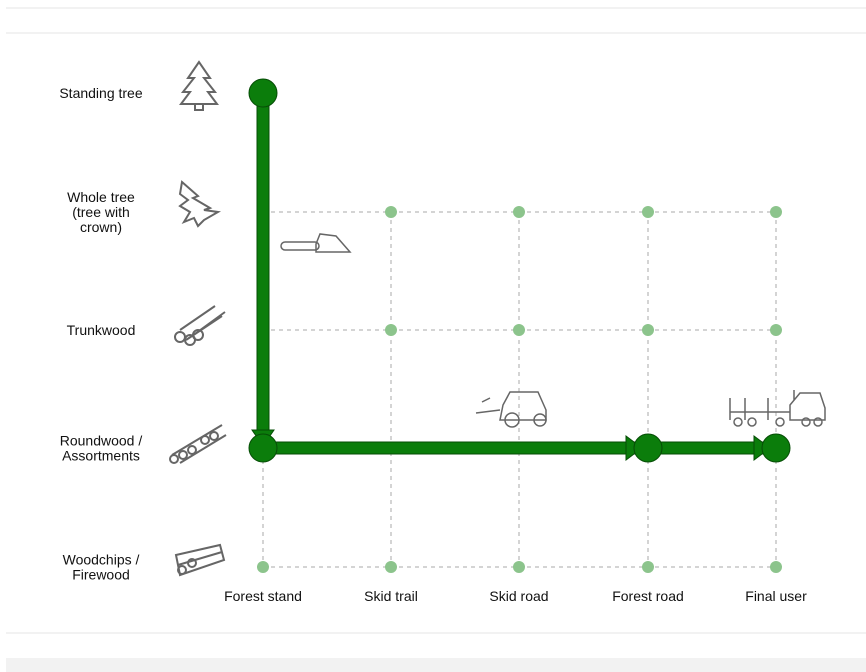 This screenshot has width=866, height=672. I want to click on truck-icon, so click(777, 408).